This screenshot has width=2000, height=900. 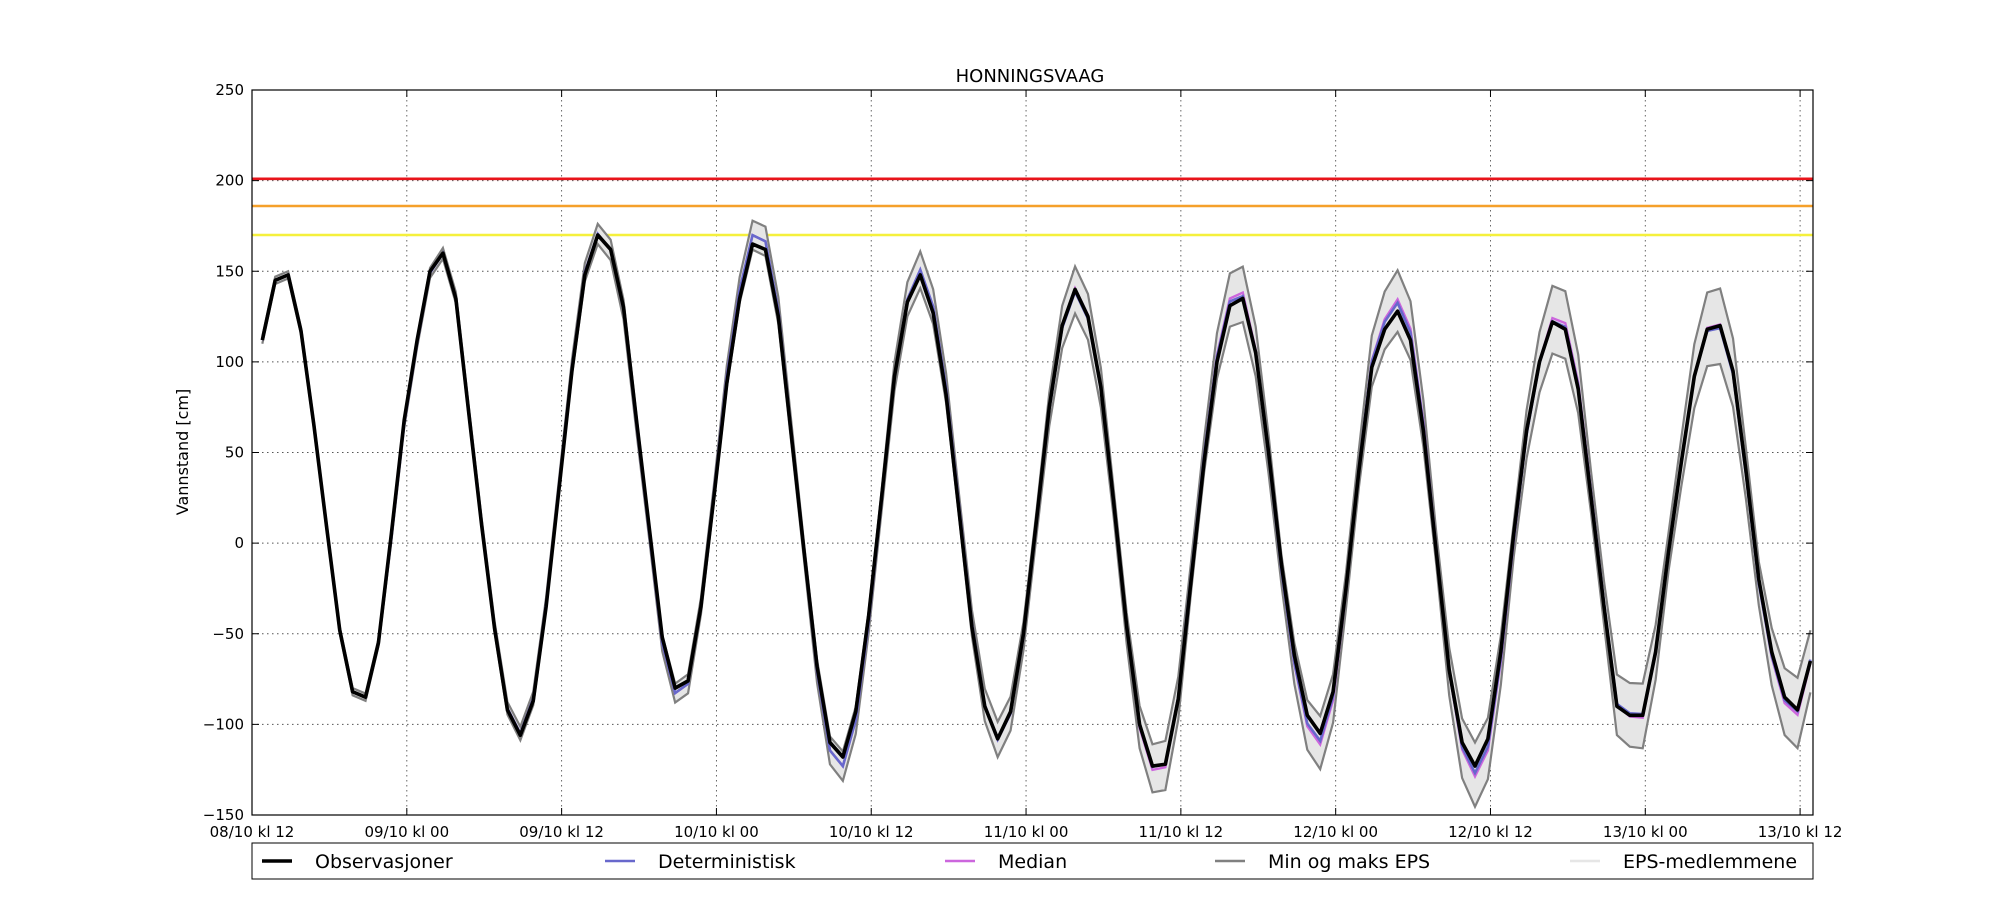 I want to click on x-tick-label: 12/10 kl 00, so click(x=1335, y=832).